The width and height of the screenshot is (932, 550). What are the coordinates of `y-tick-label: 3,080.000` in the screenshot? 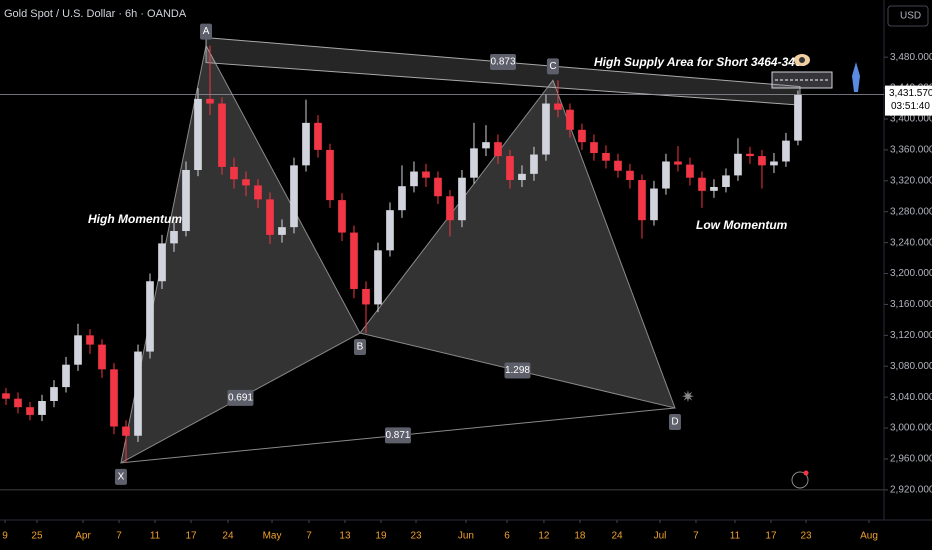 It's located at (911, 366).